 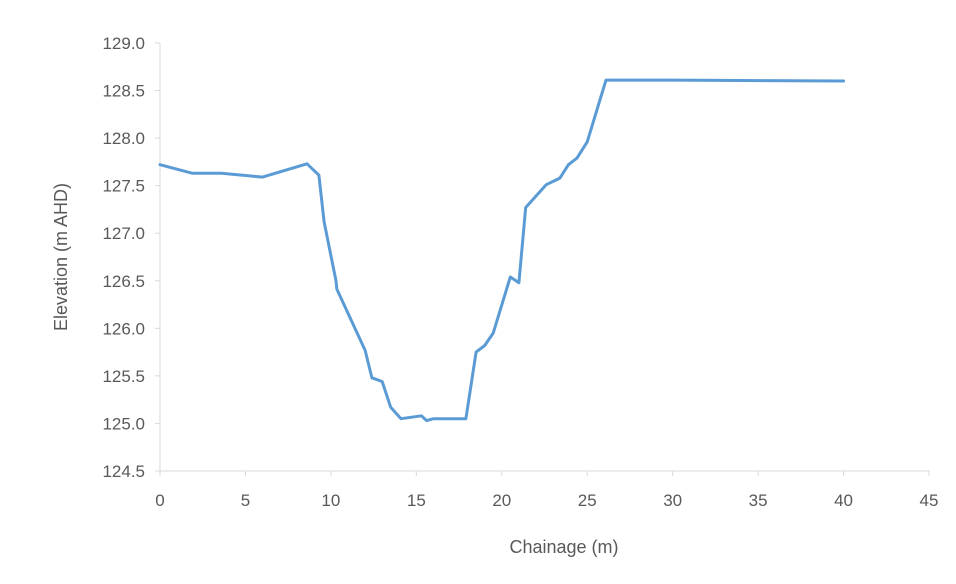 What do you see at coordinates (416, 500) in the screenshot?
I see `x-tick-label: 15` at bounding box center [416, 500].